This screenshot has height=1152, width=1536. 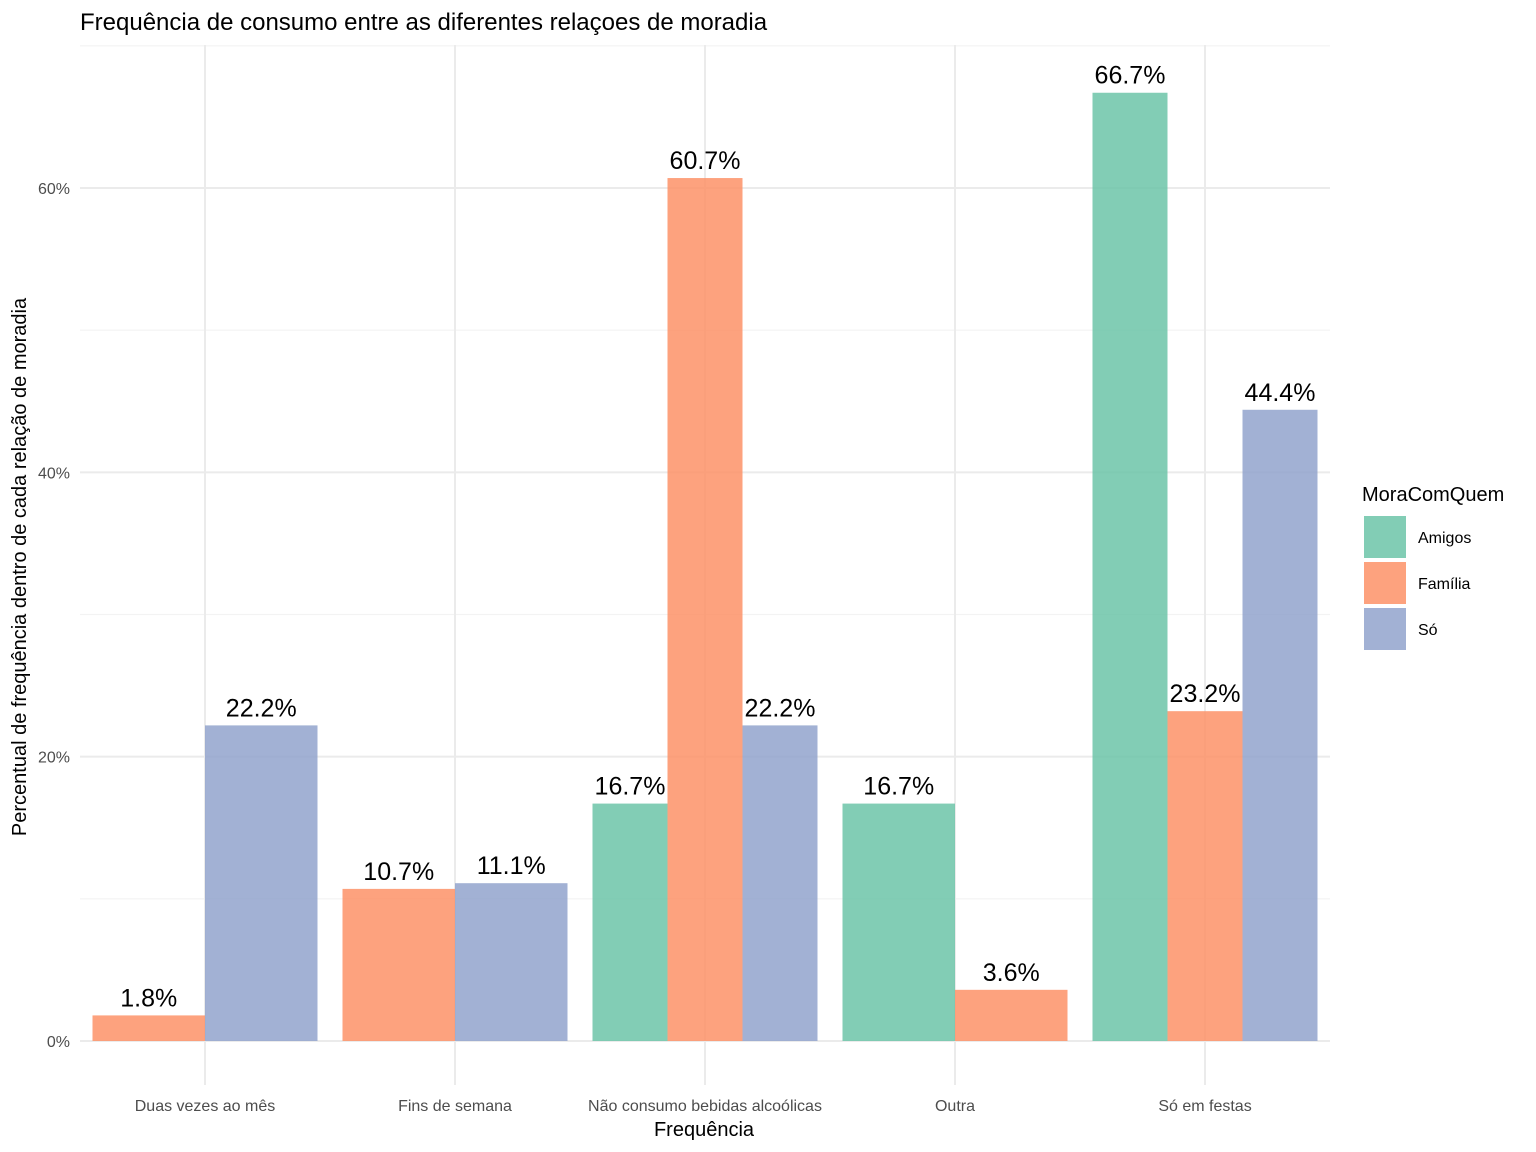 I want to click on legend-key-s-, so click(x=1385, y=629).